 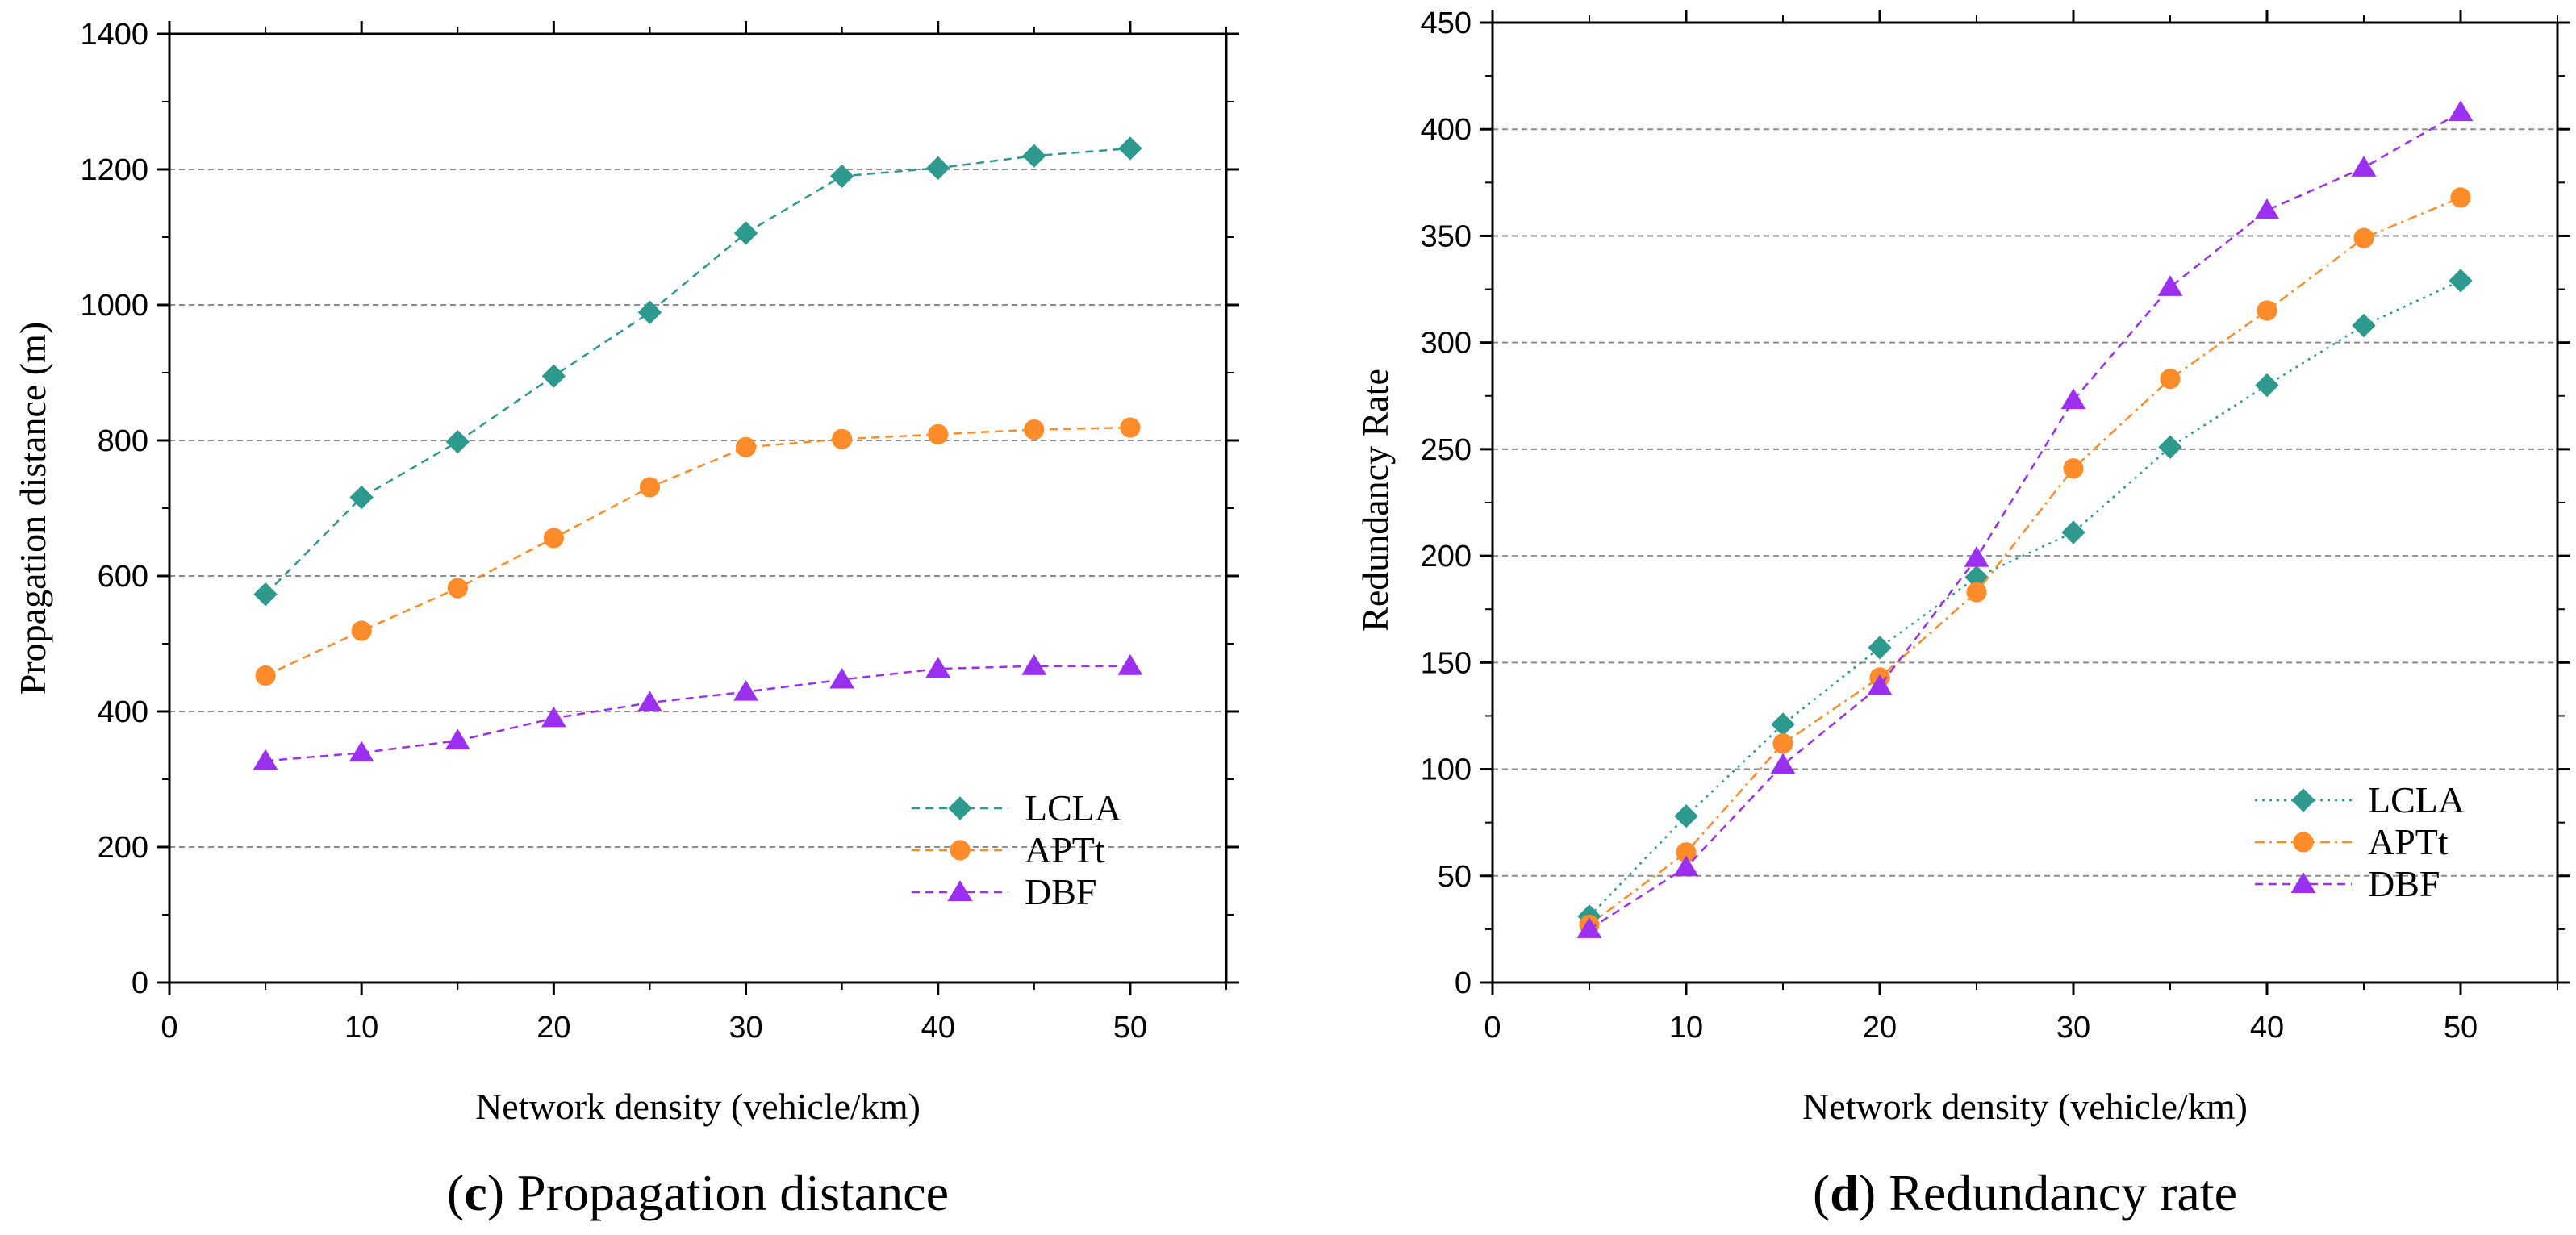 What do you see at coordinates (114, 170) in the screenshot?
I see `y-tick-label: 1200` at bounding box center [114, 170].